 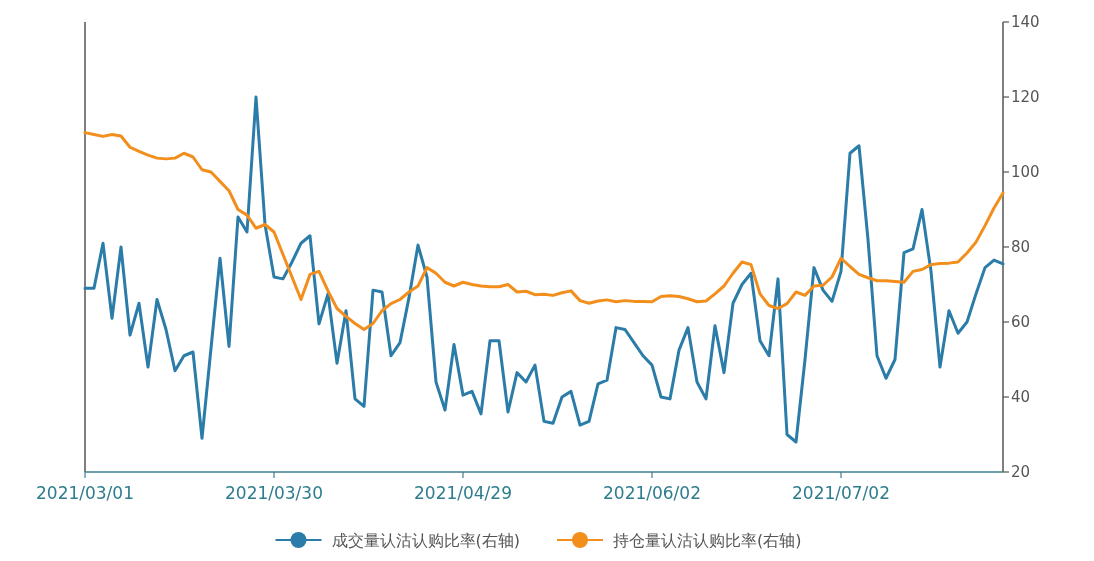 What do you see at coordinates (274, 493) in the screenshot?
I see `x-tick-label: 2021/03/30` at bounding box center [274, 493].